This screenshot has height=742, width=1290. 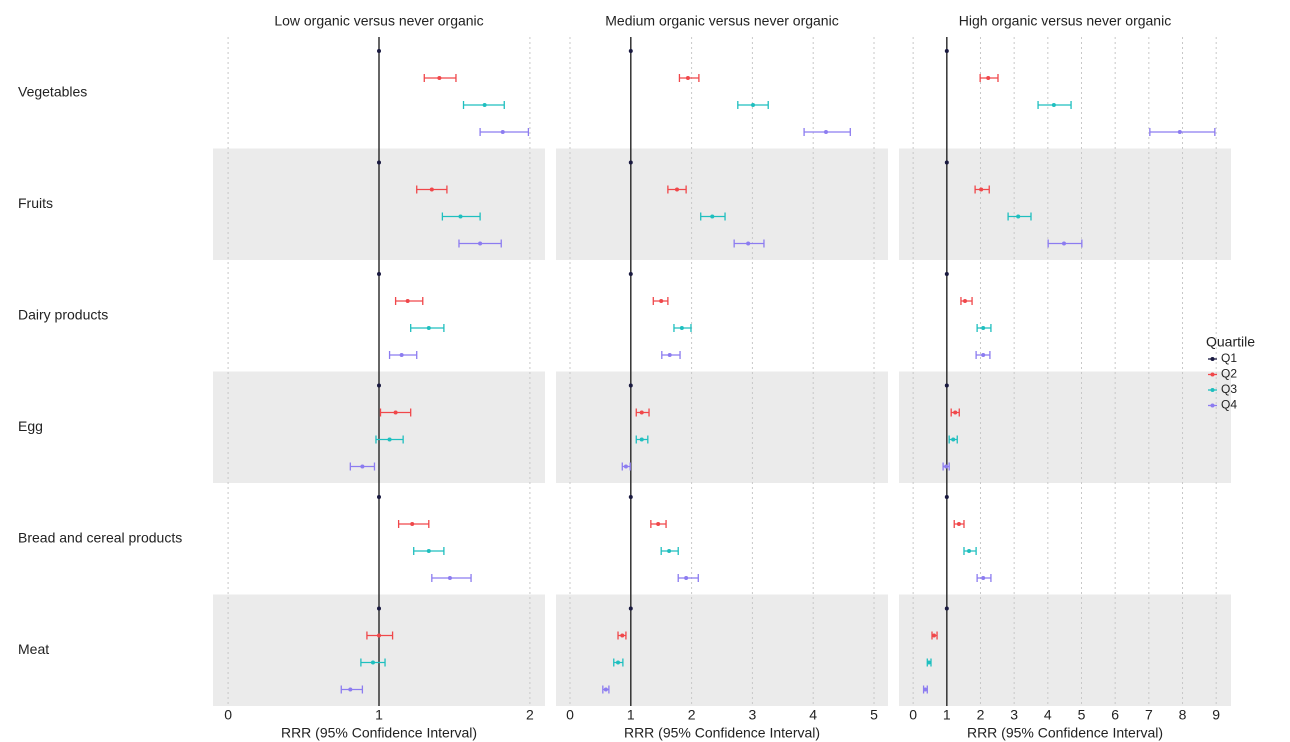 I want to click on category-label: Dairy products, so click(x=63, y=314).